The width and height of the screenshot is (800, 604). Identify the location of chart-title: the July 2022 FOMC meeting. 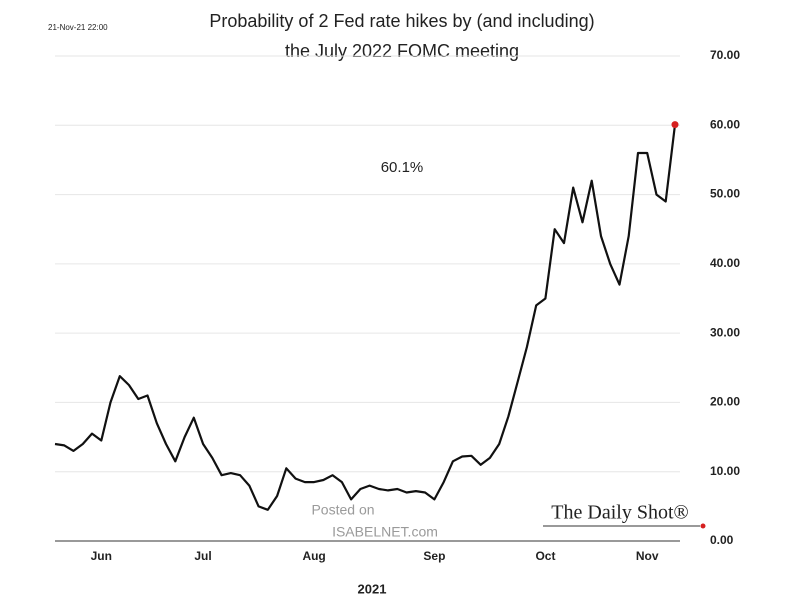
(402, 51).